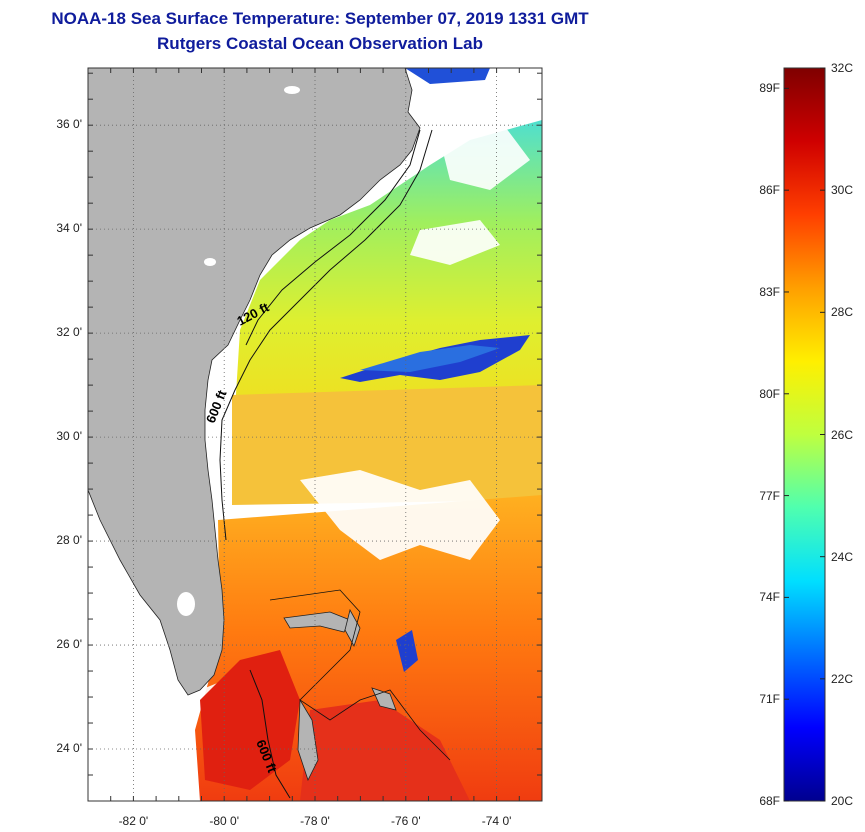 This screenshot has height=832, width=865. I want to click on colorbar-fahrenheit-label: 77F, so click(769, 495).